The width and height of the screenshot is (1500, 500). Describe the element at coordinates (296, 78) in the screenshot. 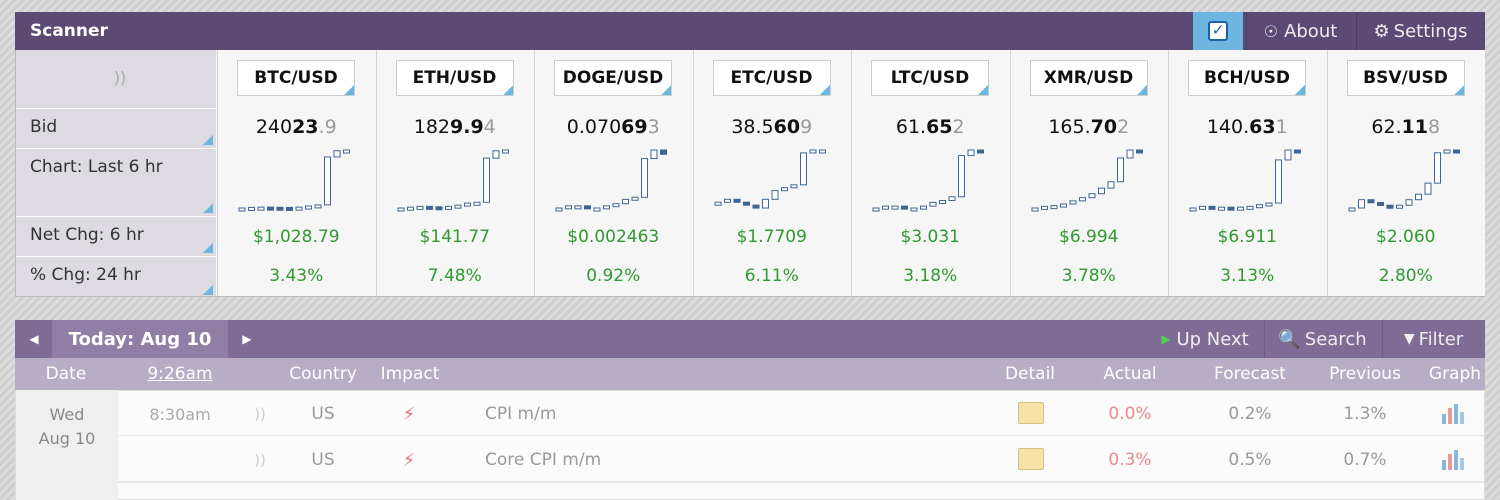

I see `symbol-button: BTC/USD` at that location.